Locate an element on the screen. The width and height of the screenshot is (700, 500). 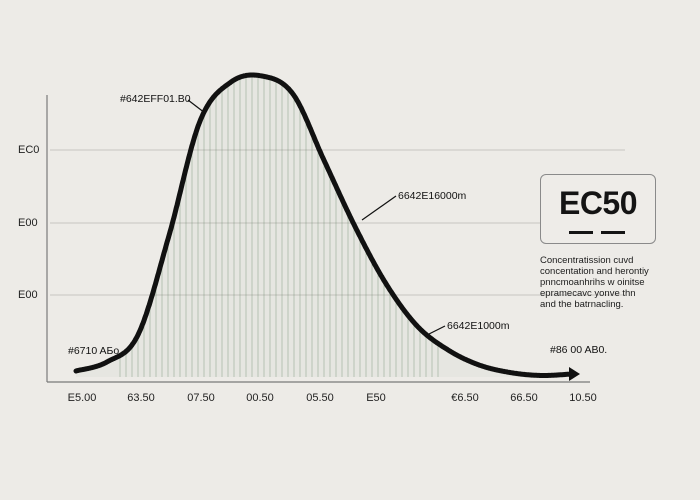
description-line: pnncmoanhrihs w oinitse is located at coordinates (592, 282).